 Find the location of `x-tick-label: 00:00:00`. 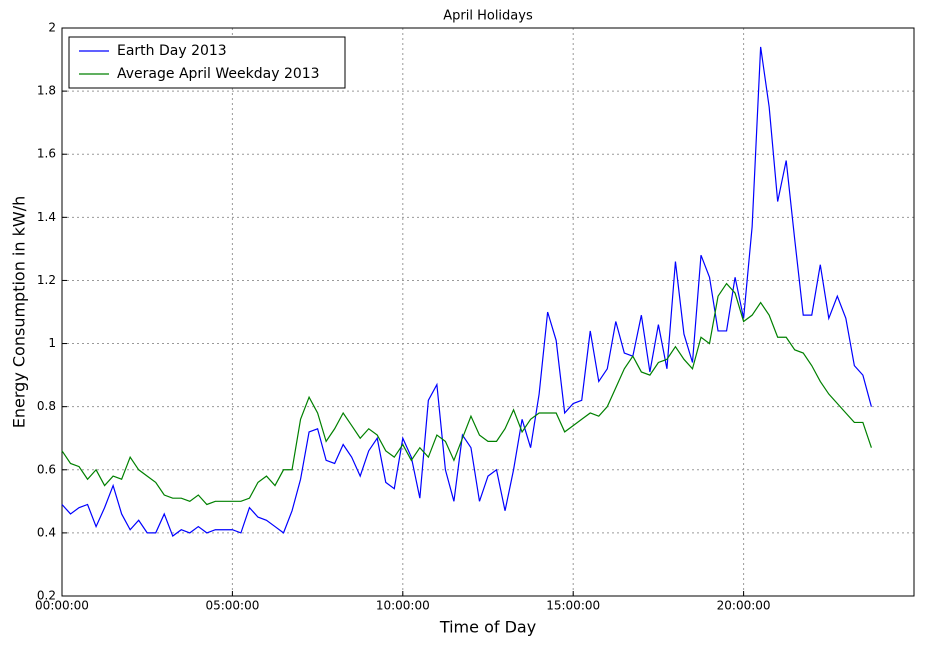

x-tick-label: 00:00:00 is located at coordinates (62, 606).